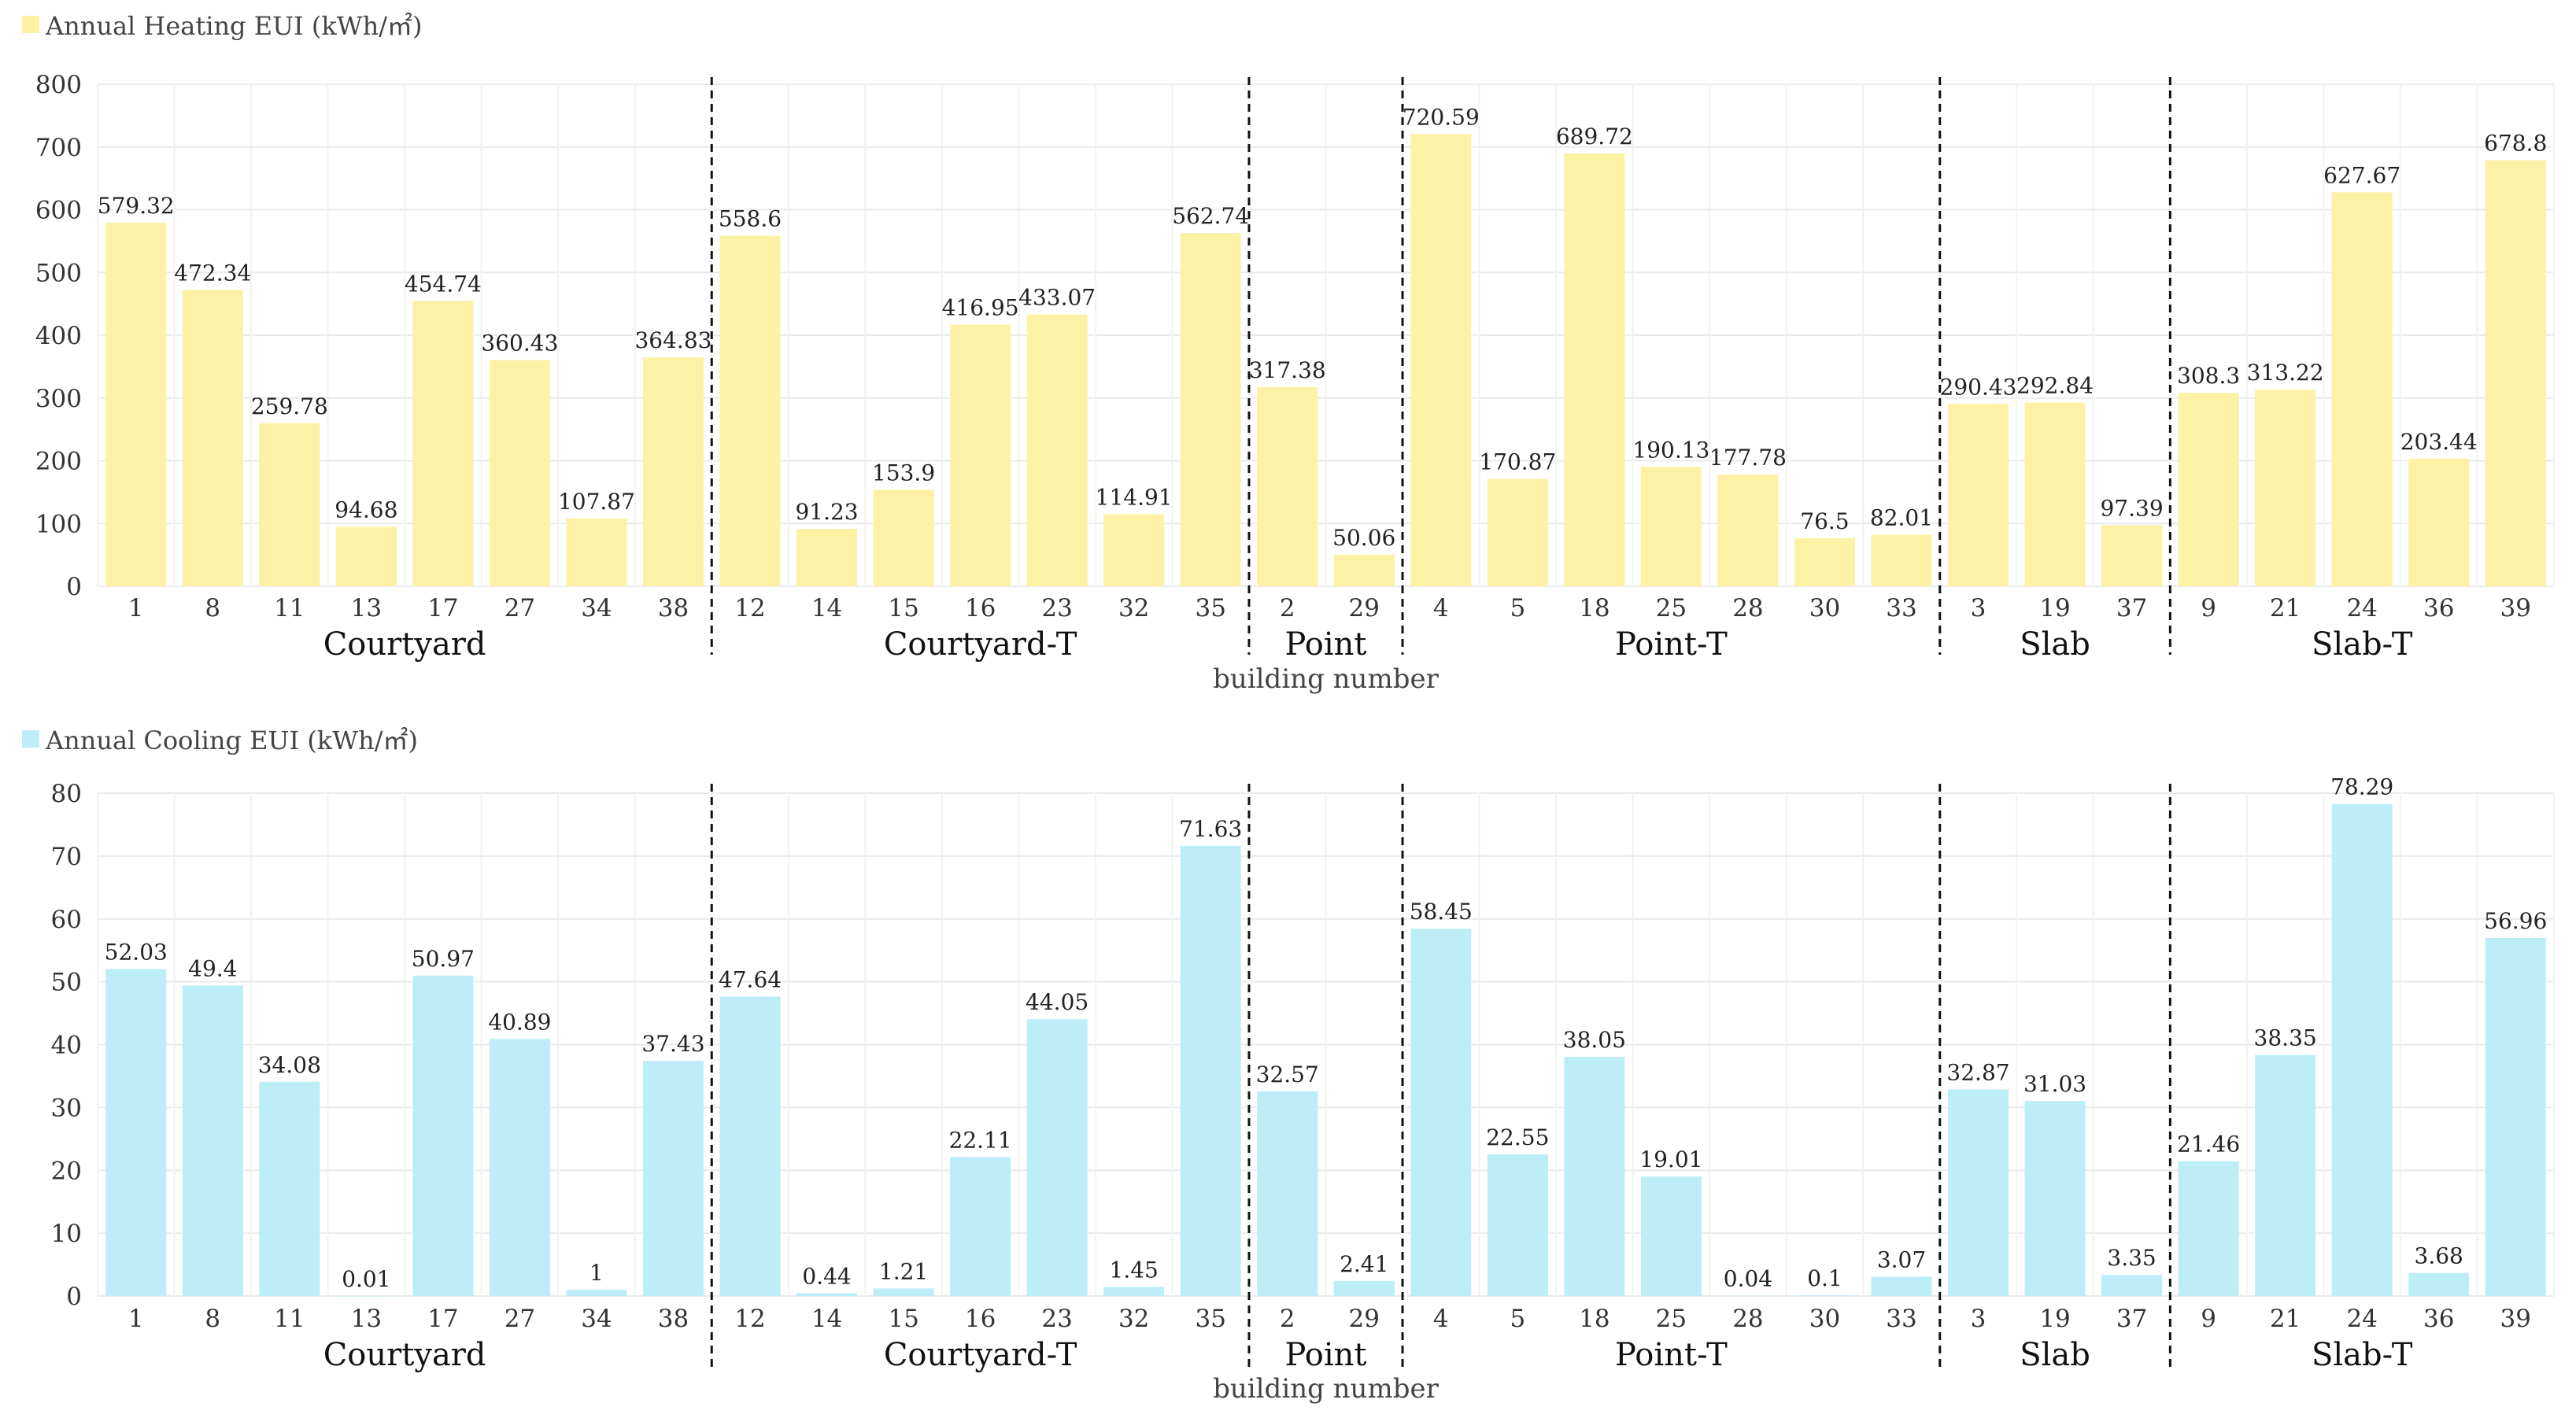 Image resolution: width=2576 pixels, height=1418 pixels. Describe the element at coordinates (1134, 497) in the screenshot. I see `bar-value-label: 114.91` at that location.